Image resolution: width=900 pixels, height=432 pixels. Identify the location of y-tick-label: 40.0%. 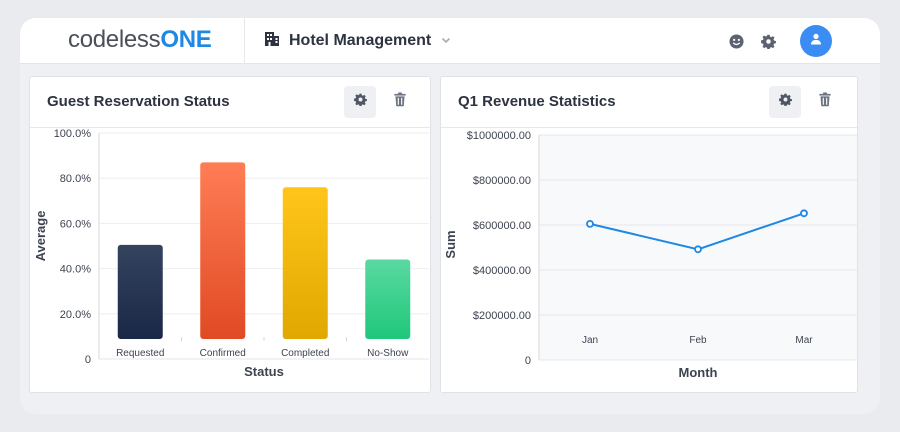
(75, 270).